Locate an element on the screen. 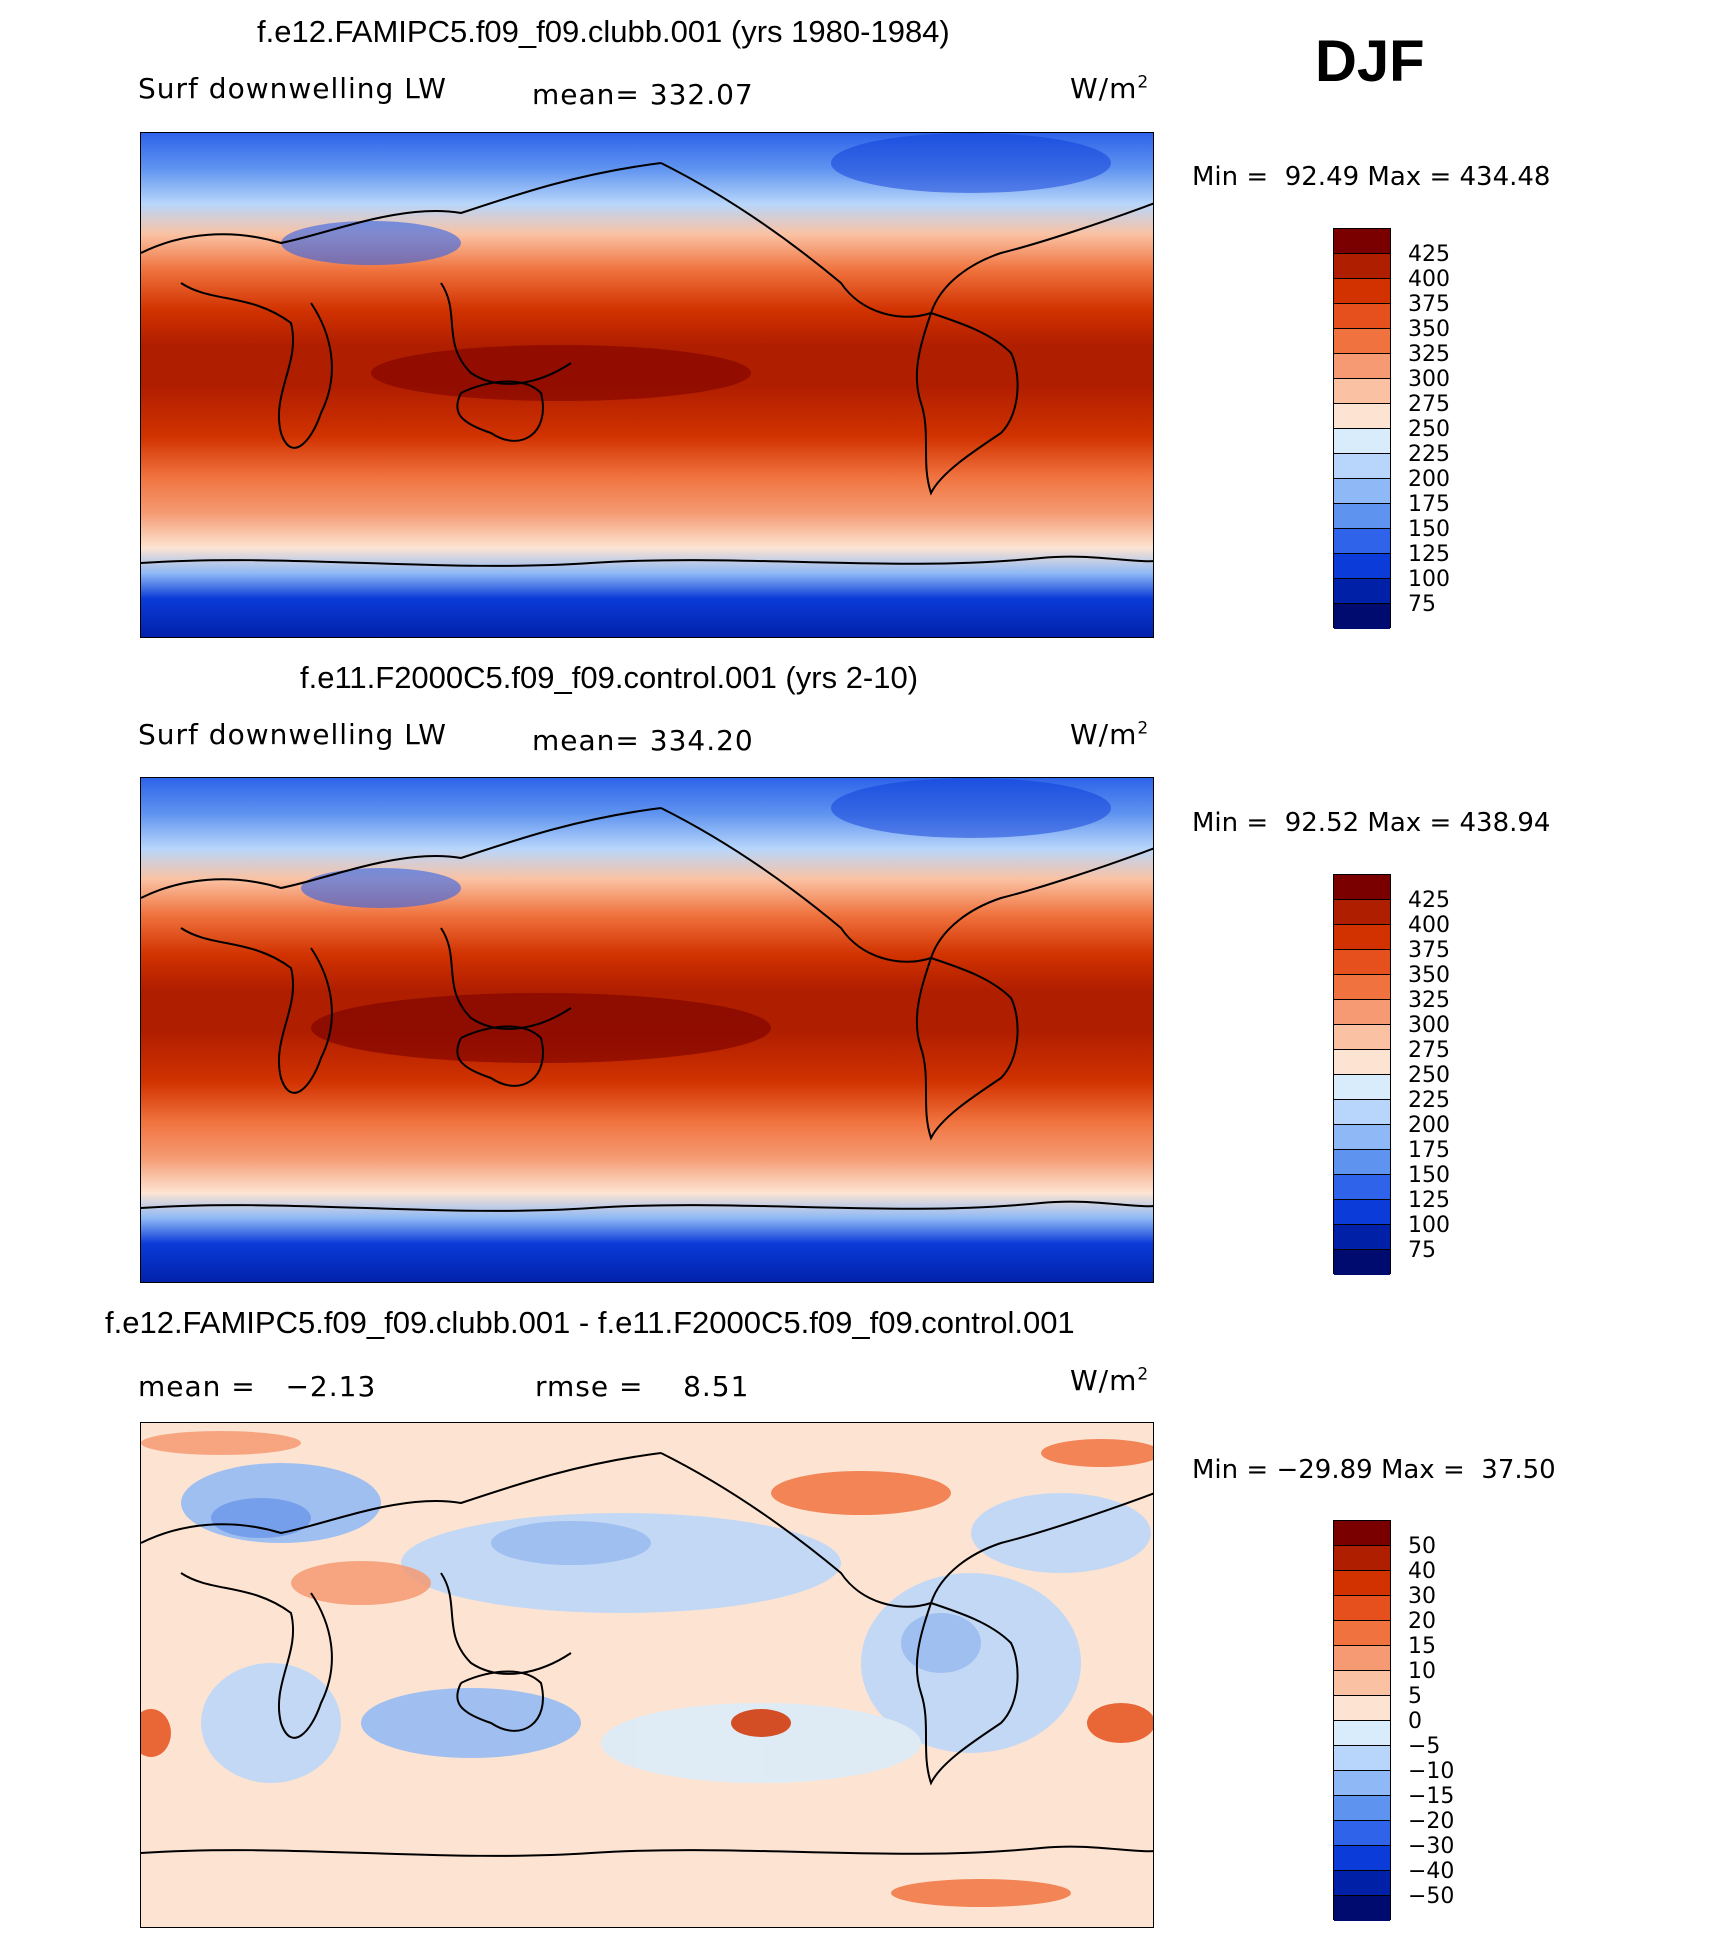 Image resolution: width=1710 pixels, height=1936 pixels. colorbar-tick: −30 is located at coordinates (1431, 1846).